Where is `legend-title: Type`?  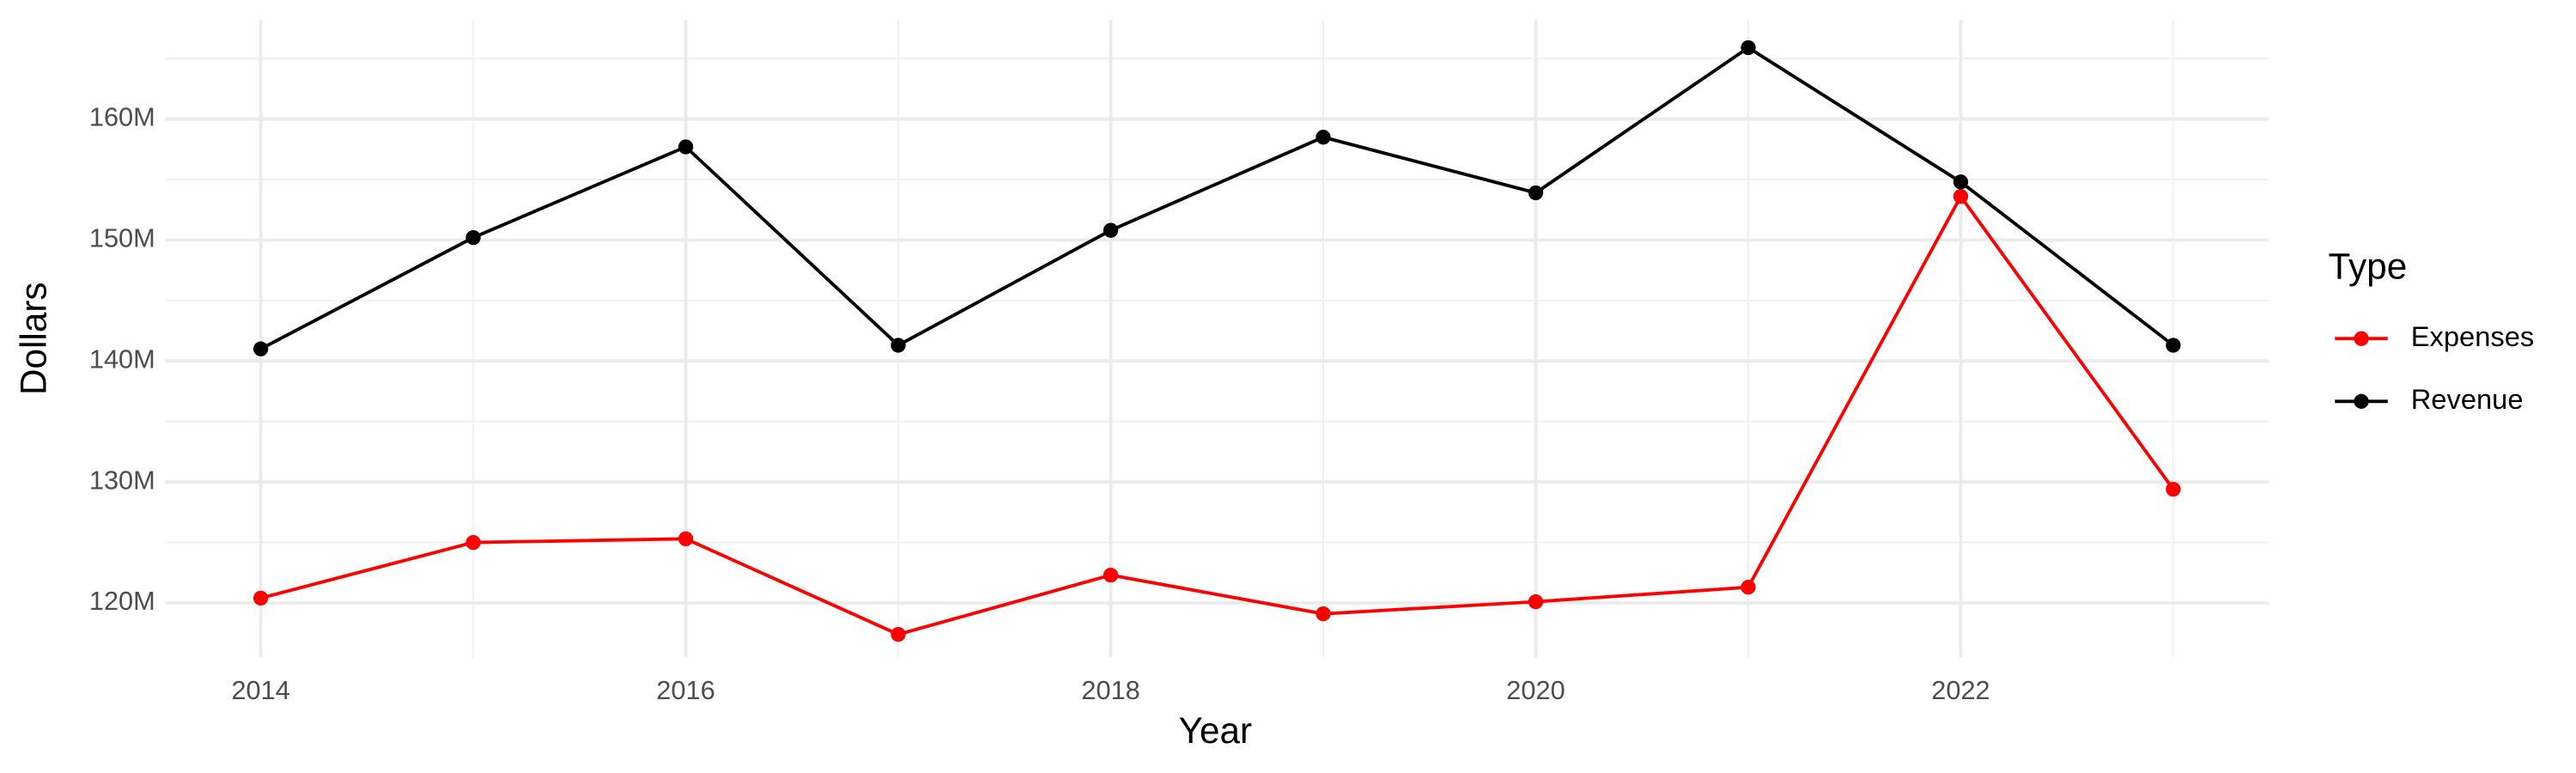 legend-title: Type is located at coordinates (2368, 267).